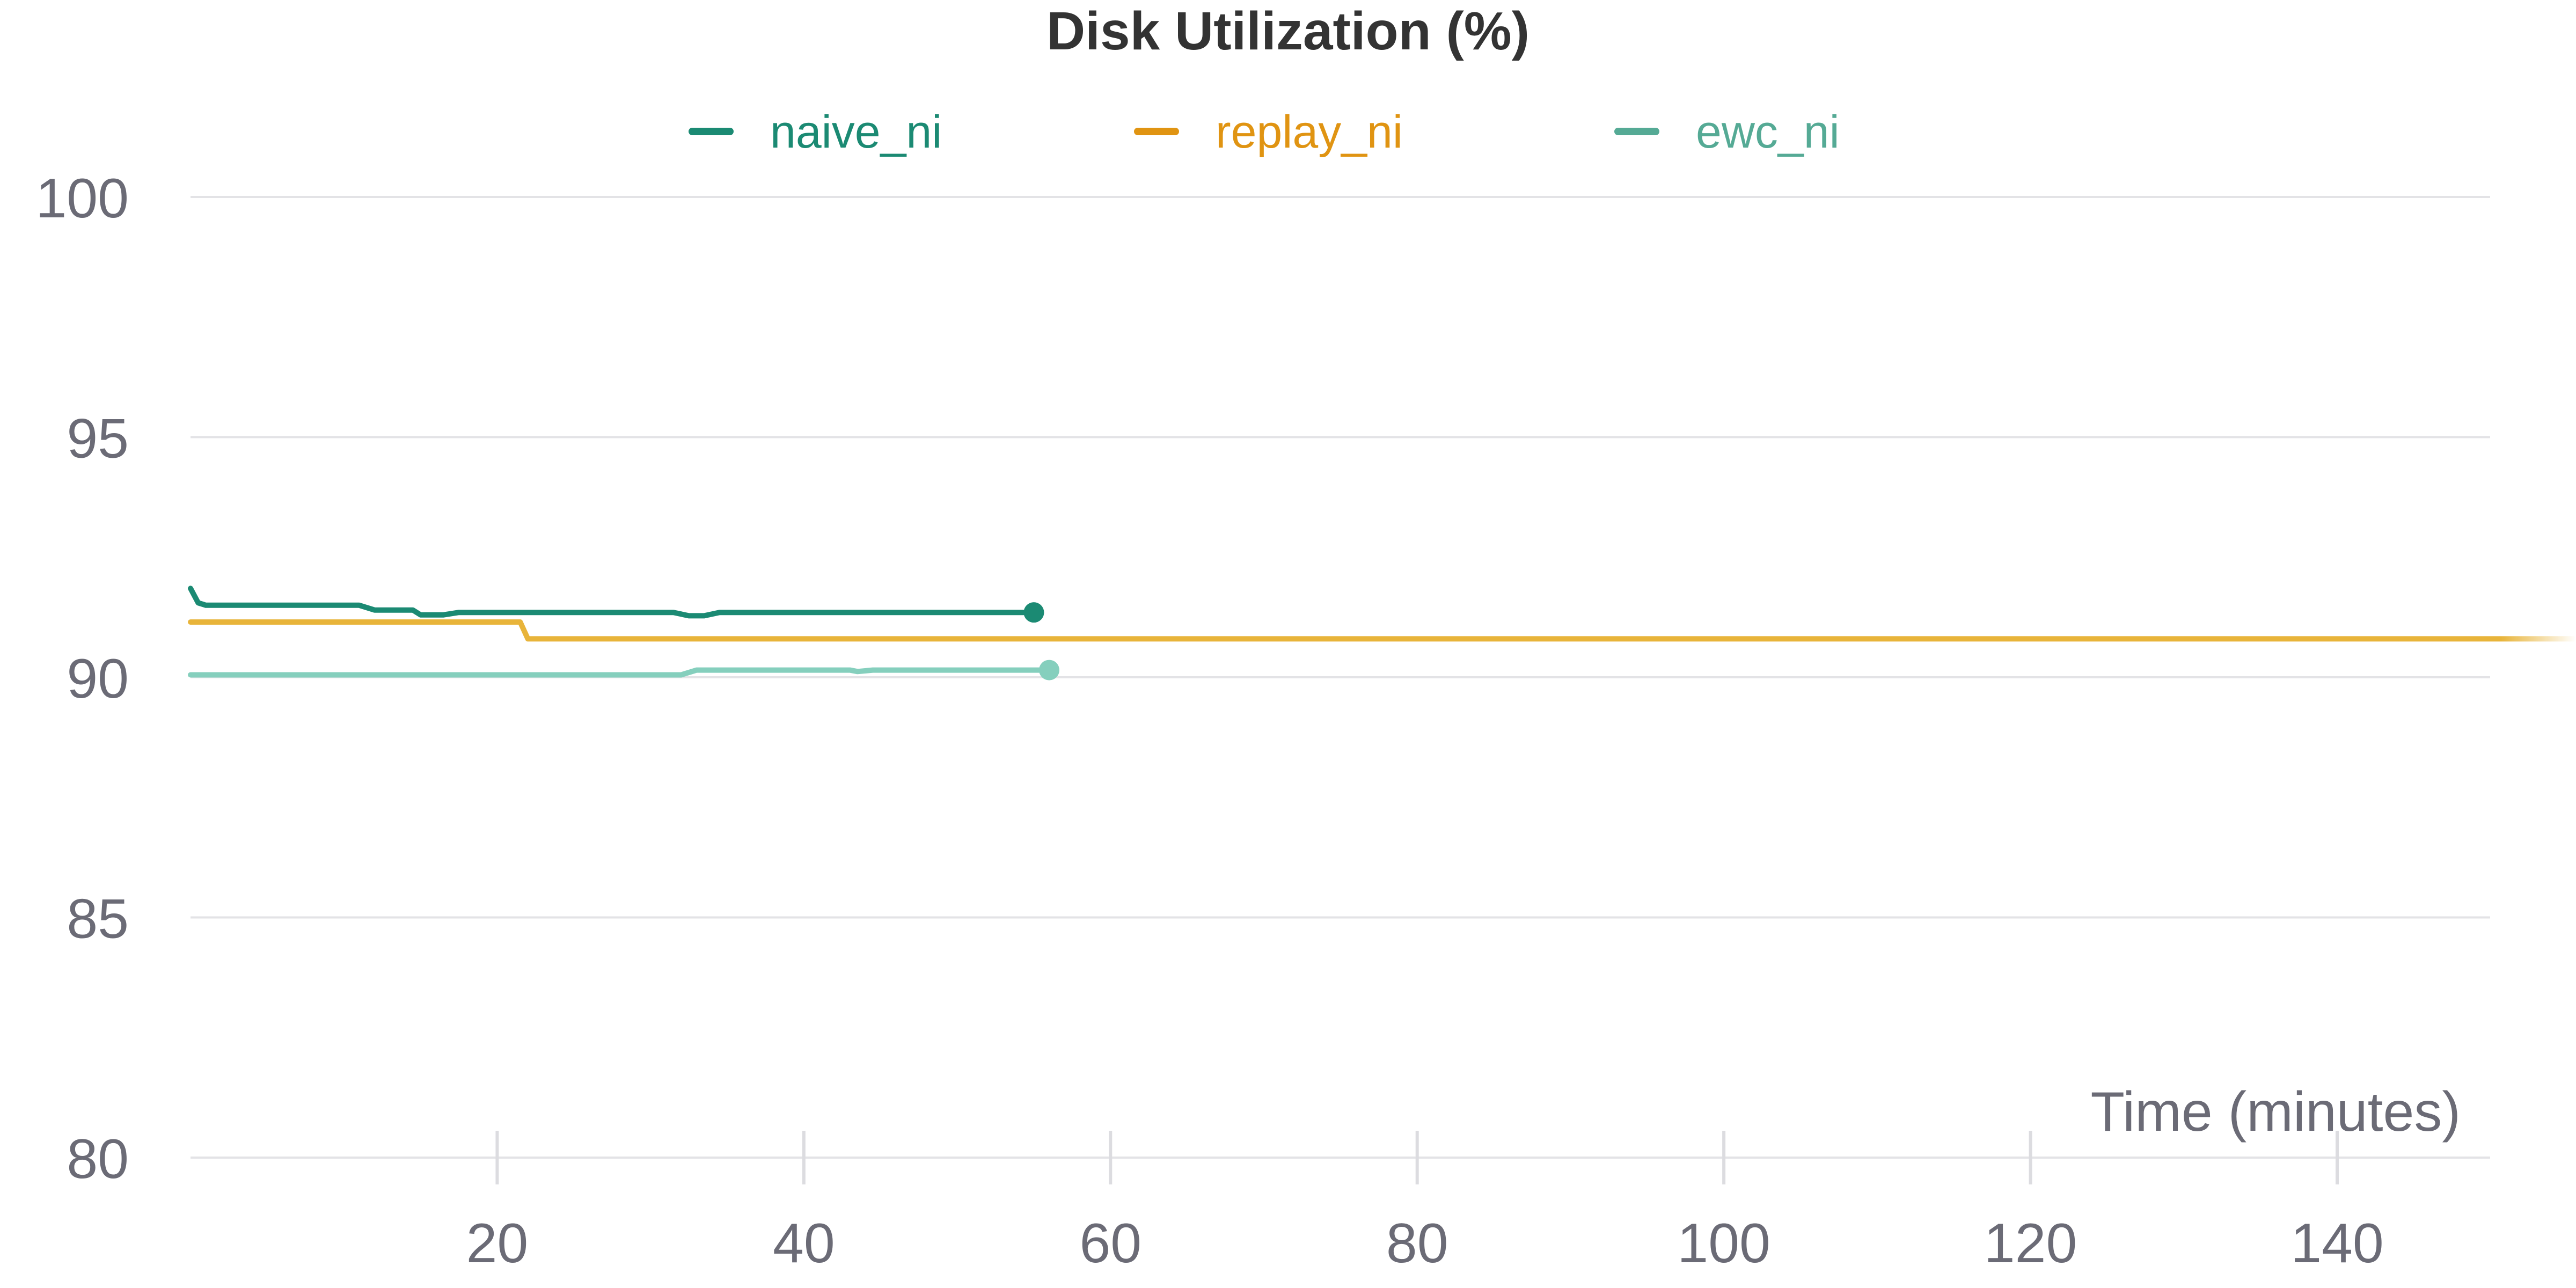 This screenshot has height=1288, width=2576. I want to click on y-tick-label: 90, so click(98, 679).